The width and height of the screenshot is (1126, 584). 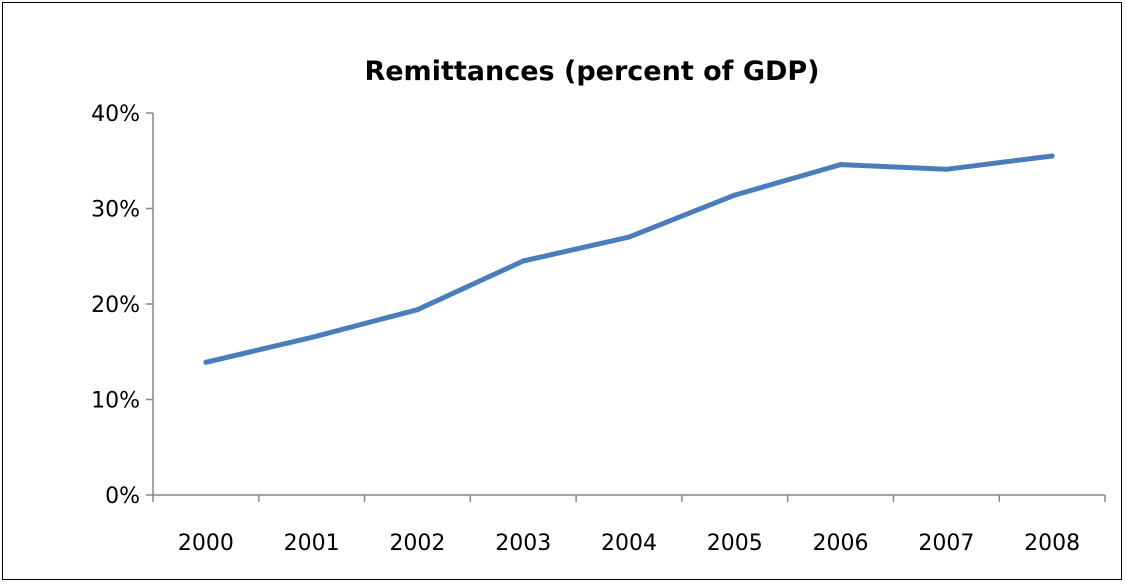 I want to click on y-tick-label: 30%, so click(x=115, y=210).